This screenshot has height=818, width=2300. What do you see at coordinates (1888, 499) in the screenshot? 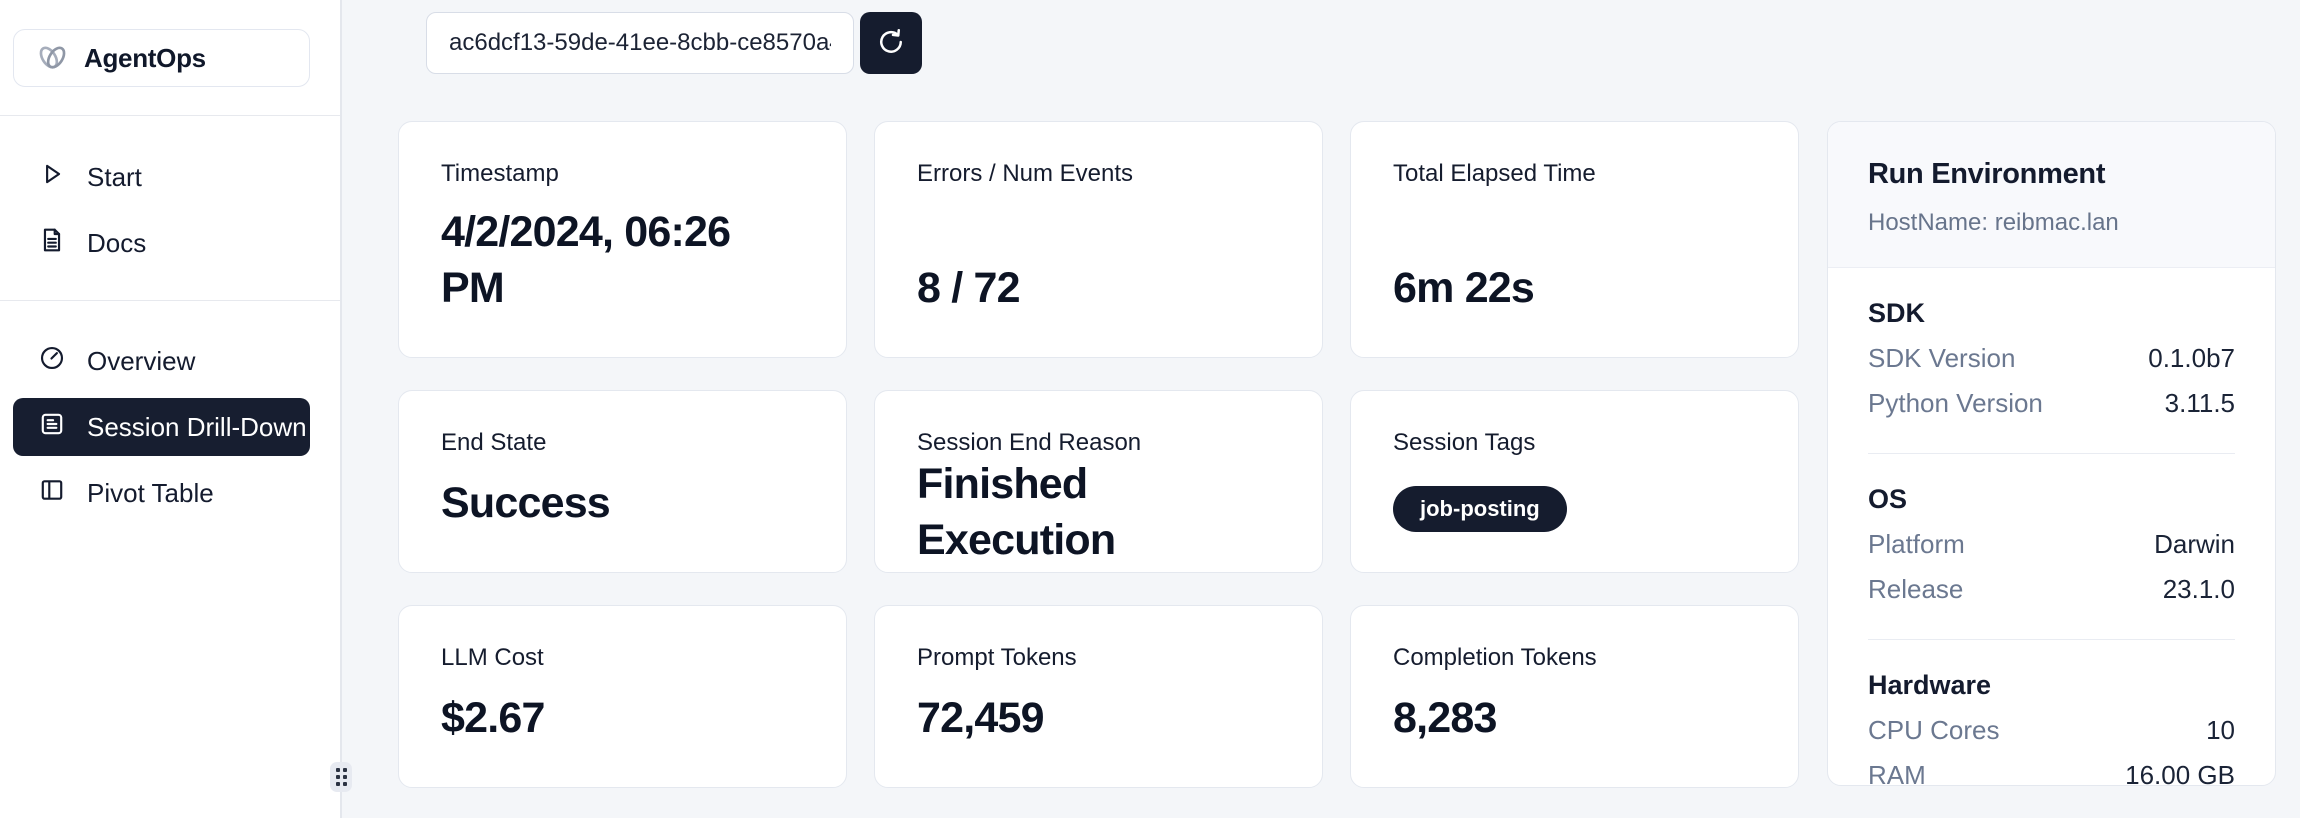
I see `section-heading: OS` at bounding box center [1888, 499].